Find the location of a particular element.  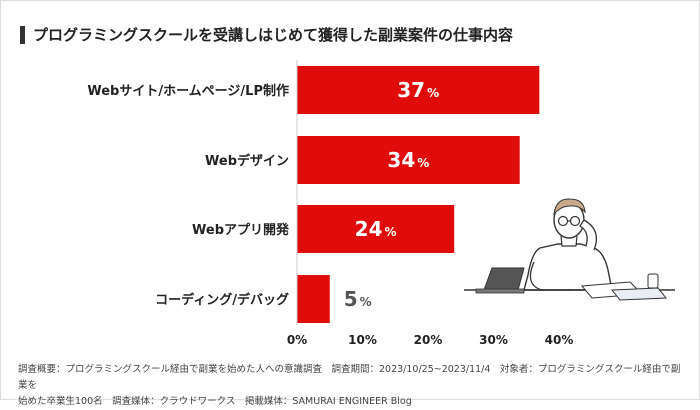

value-label: 37% is located at coordinates (418, 90).